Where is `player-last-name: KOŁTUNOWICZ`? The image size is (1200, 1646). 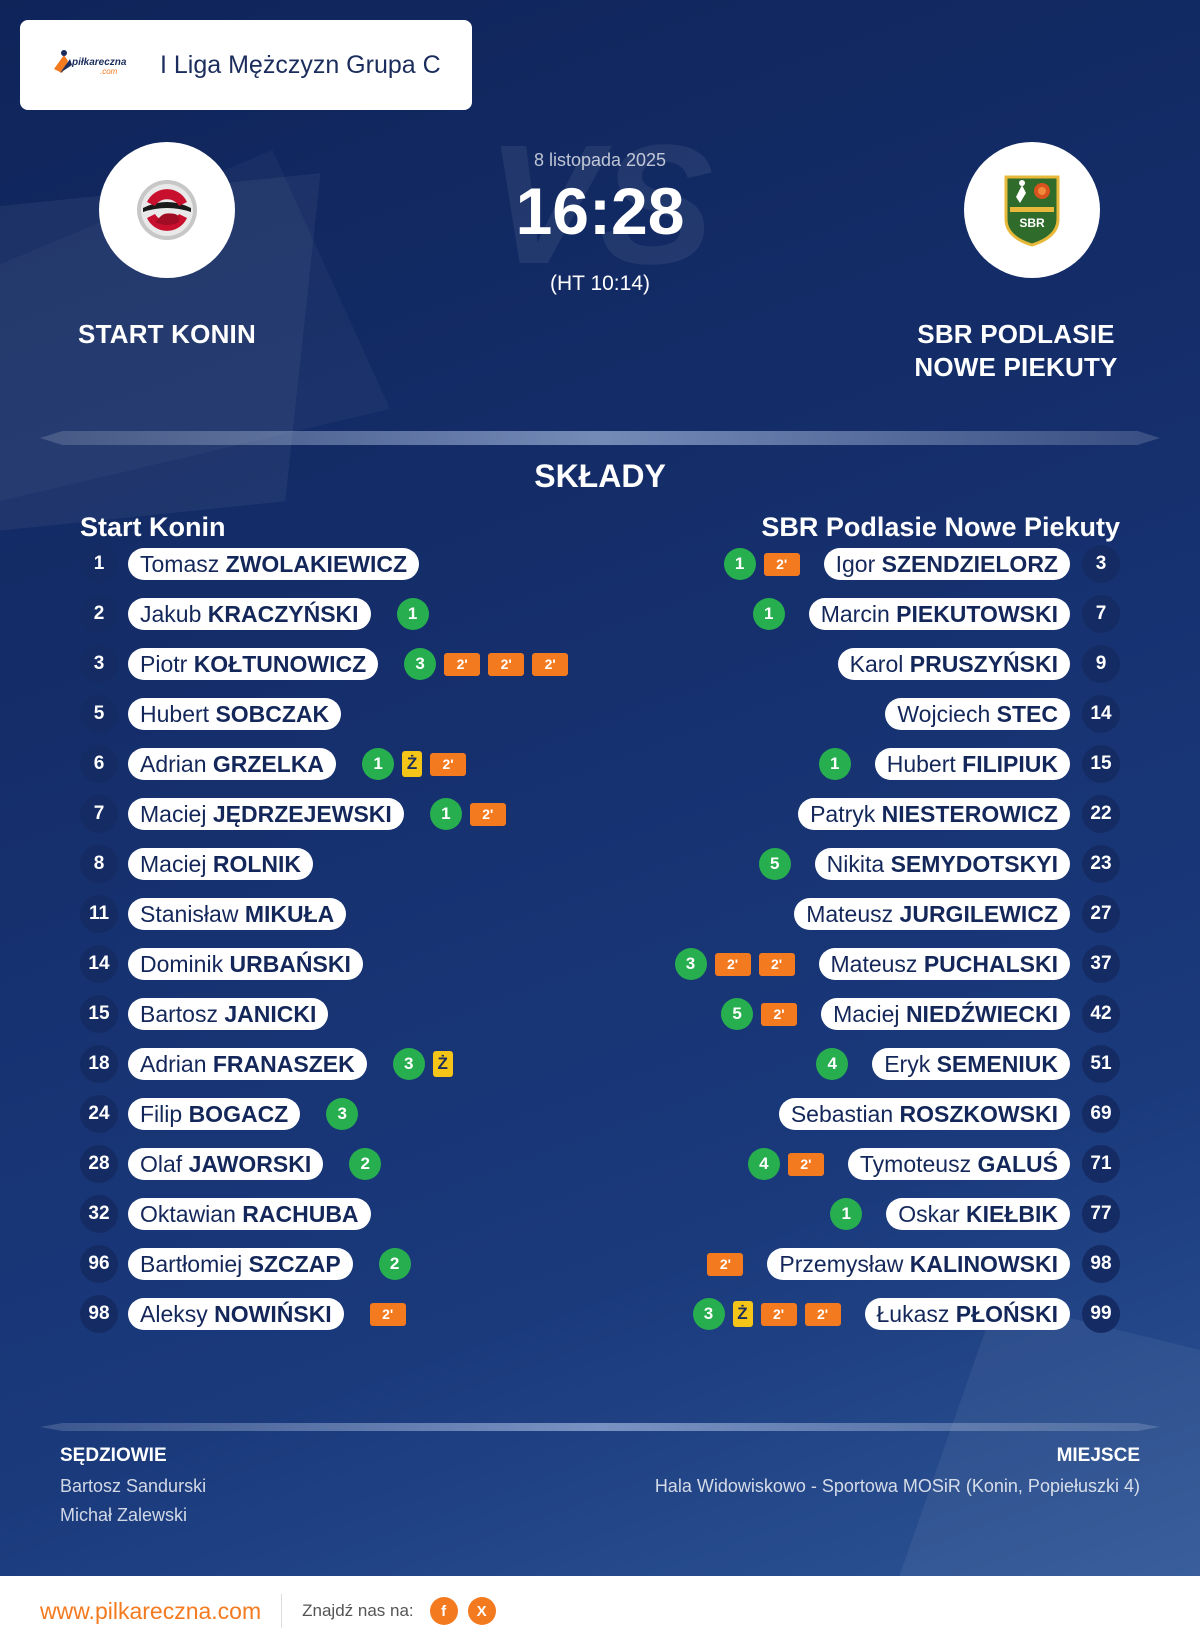 player-last-name: KOŁTUNOWICZ is located at coordinates (280, 664).